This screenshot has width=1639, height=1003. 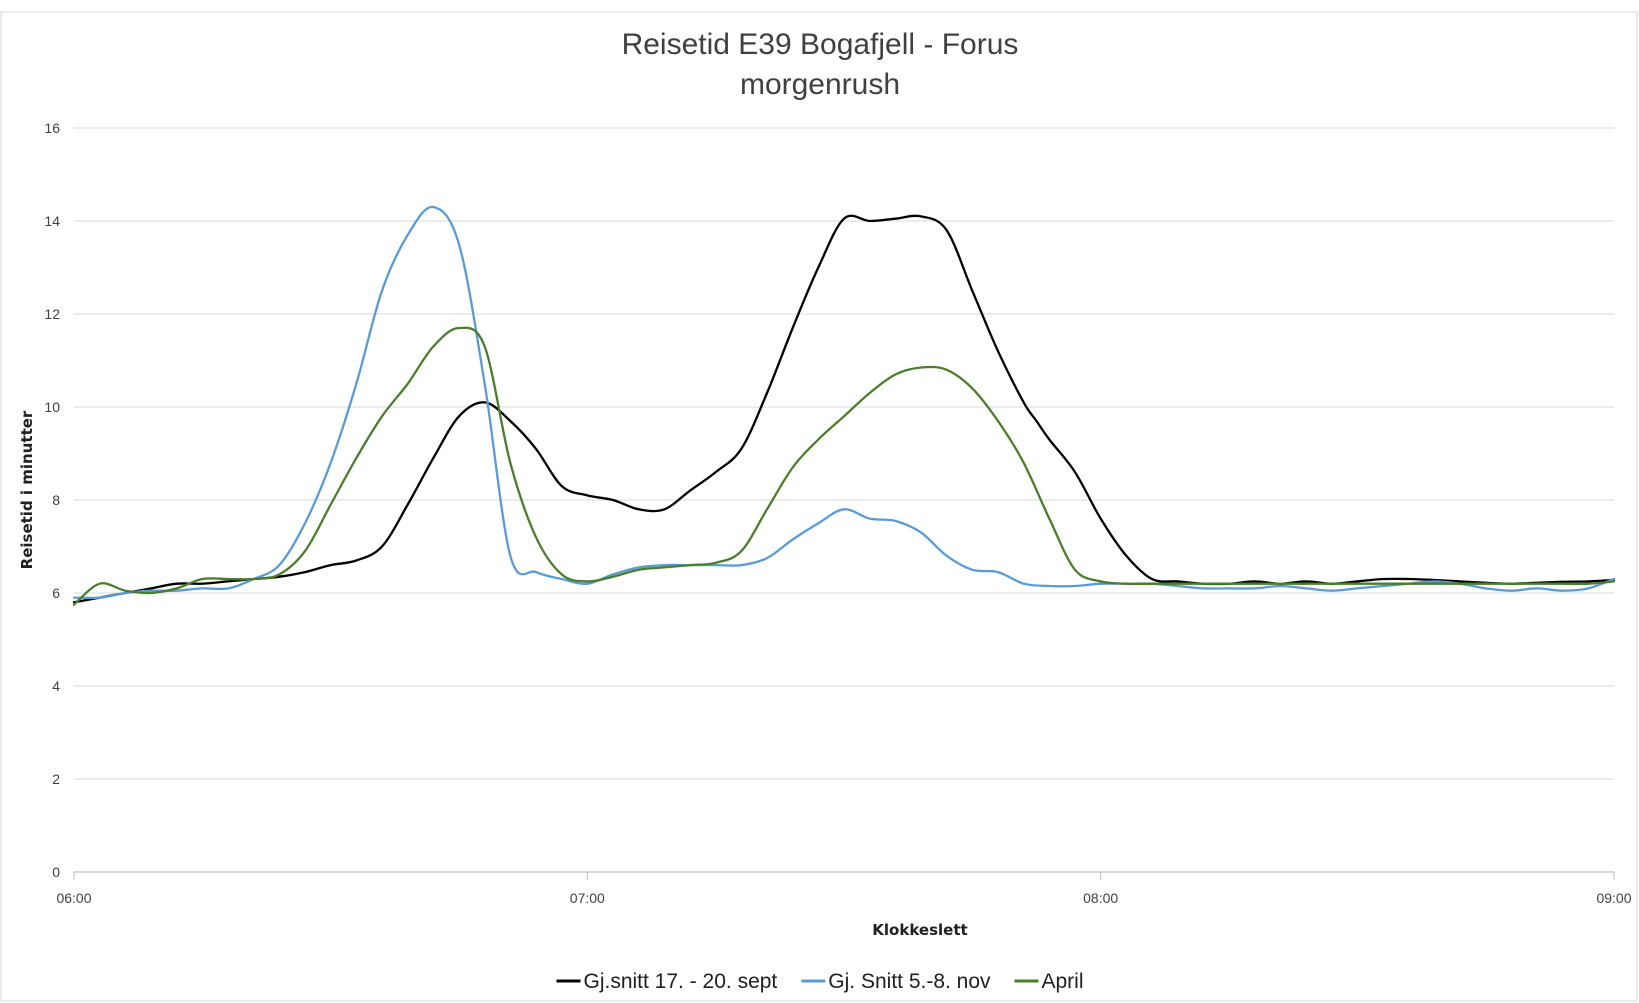 What do you see at coordinates (56, 500) in the screenshot?
I see `y-tick-label: 8` at bounding box center [56, 500].